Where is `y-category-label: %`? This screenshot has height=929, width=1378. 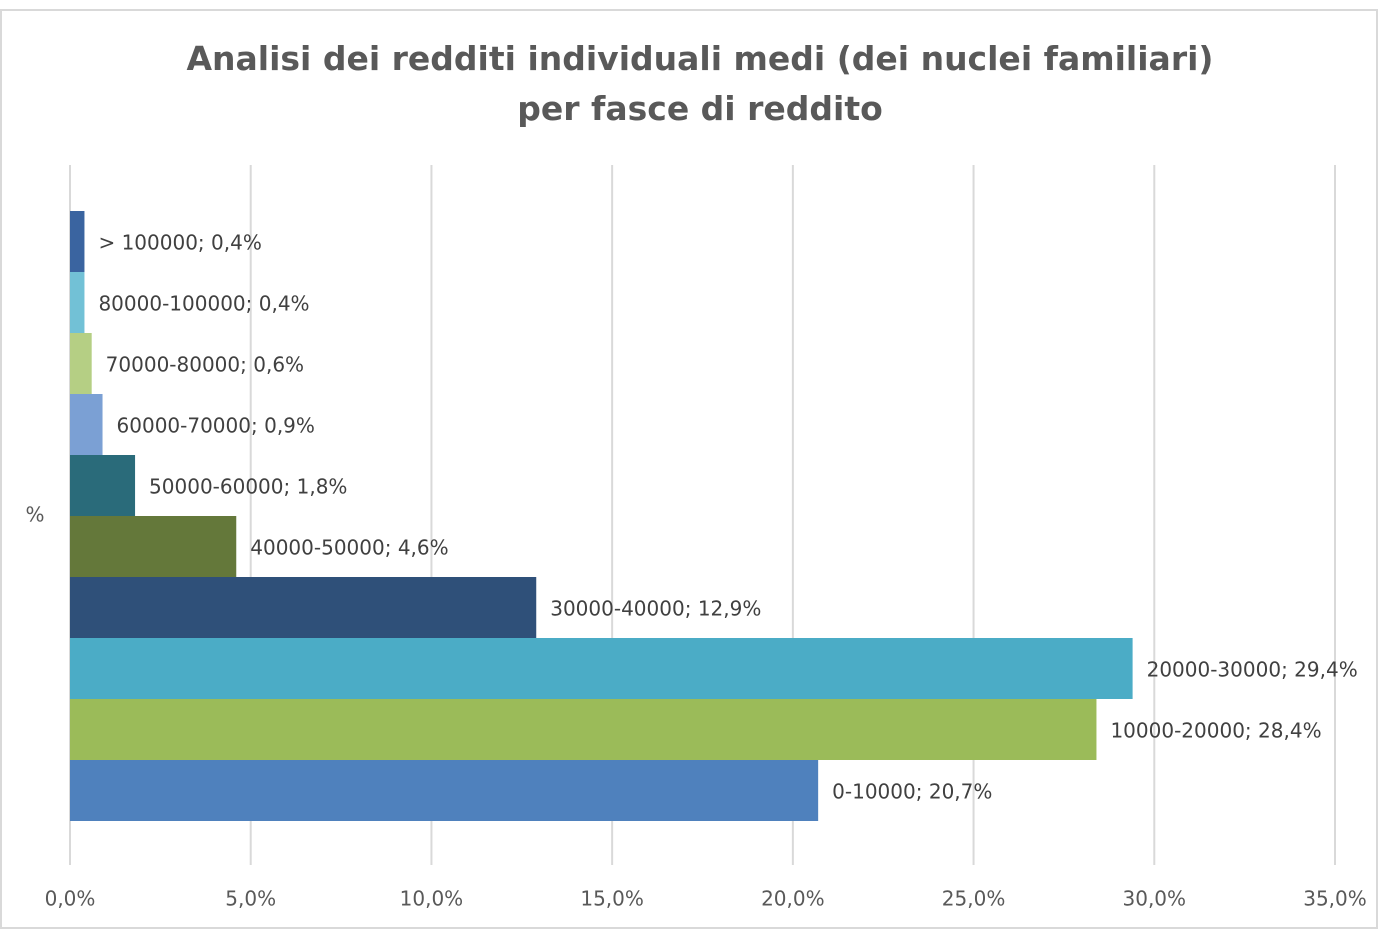 y-category-label: % is located at coordinates (34, 515).